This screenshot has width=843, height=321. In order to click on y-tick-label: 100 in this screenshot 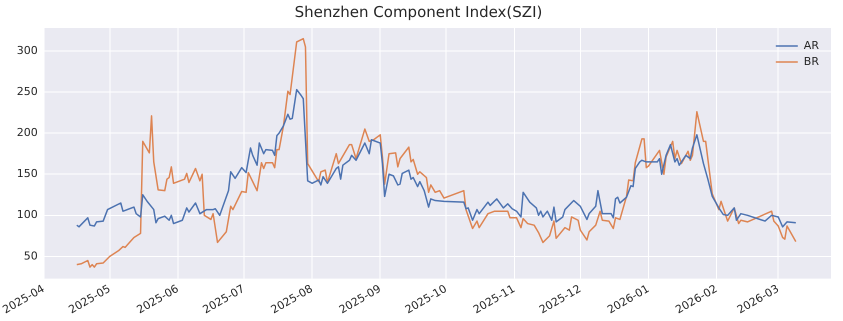, I will do `click(27, 215)`.